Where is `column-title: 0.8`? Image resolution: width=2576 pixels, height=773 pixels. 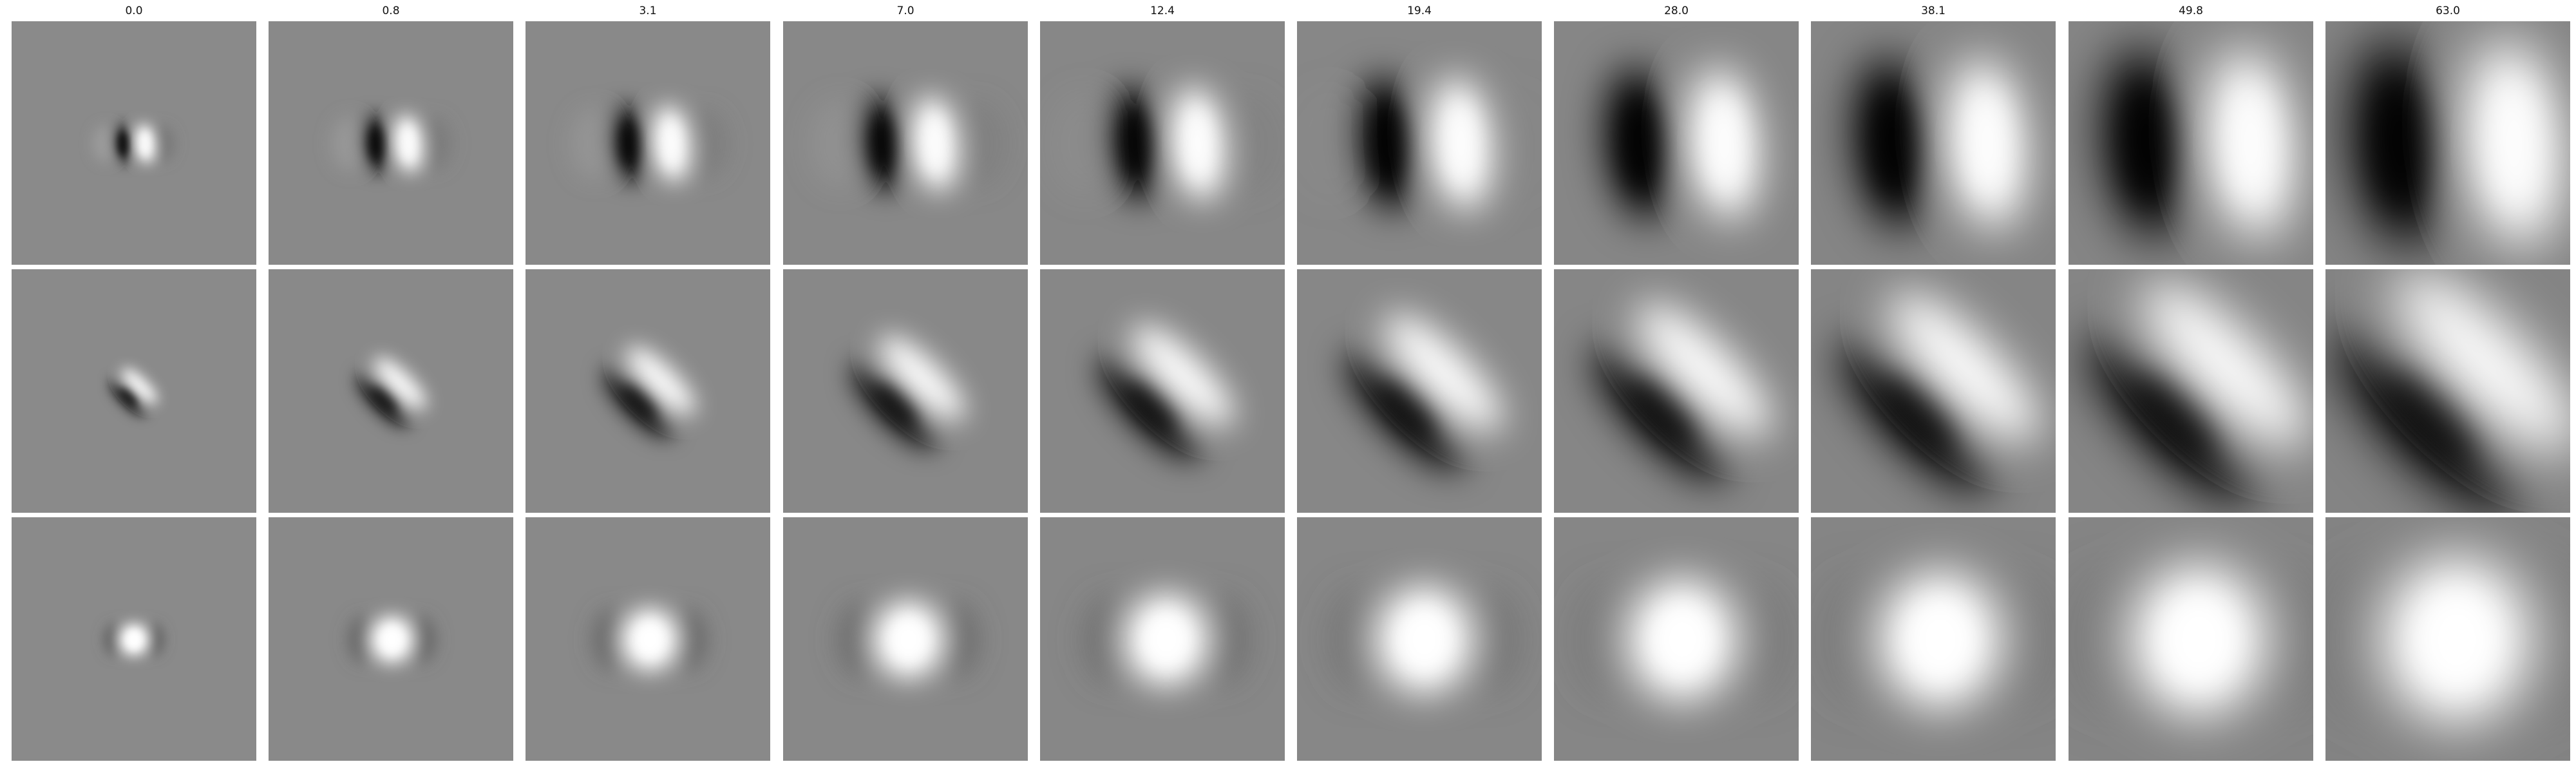 column-title: 0.8 is located at coordinates (391, 11).